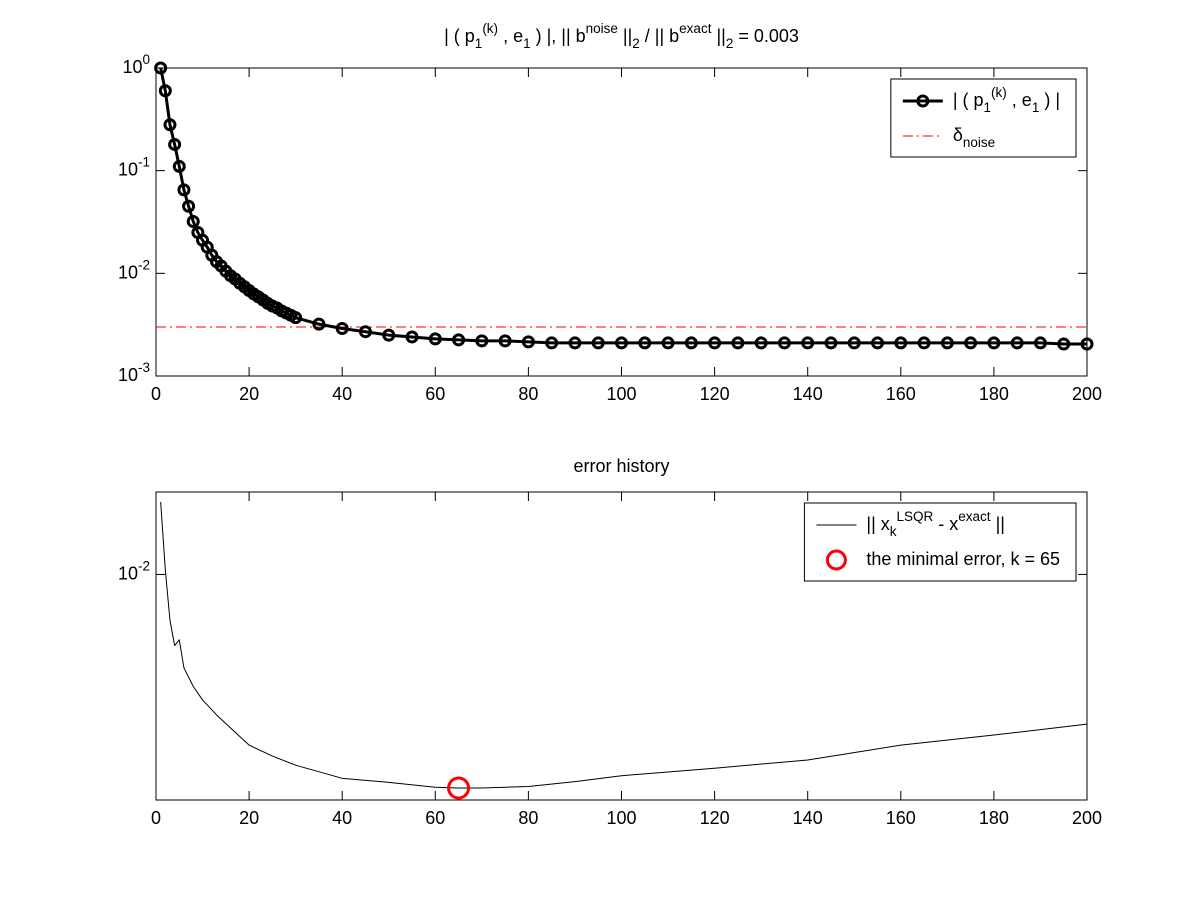  Describe the element at coordinates (136, 64) in the screenshot. I see `y-tick-label: 10⁰` at that location.